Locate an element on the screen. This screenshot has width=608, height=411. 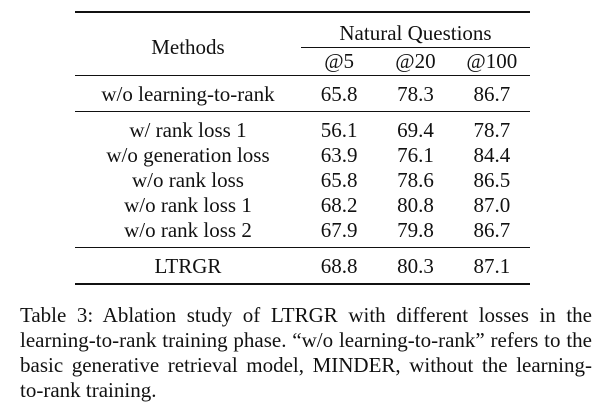
value-cell: 87.1 is located at coordinates (492, 266).